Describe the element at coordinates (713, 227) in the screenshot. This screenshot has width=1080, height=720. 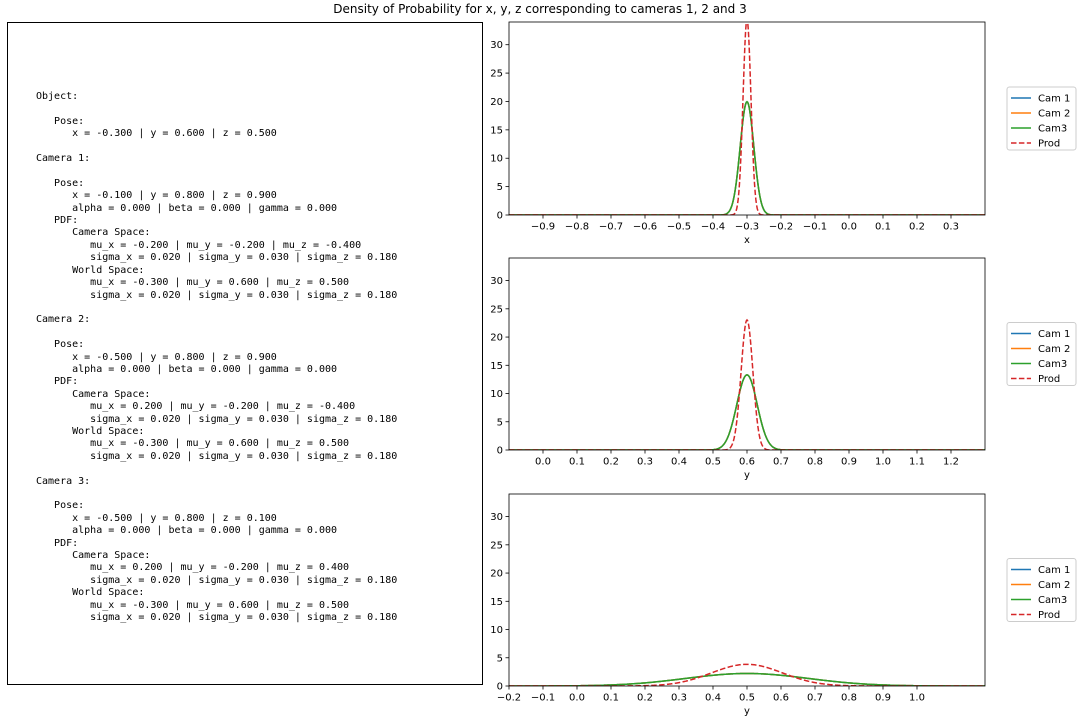
I see `x-tick-label: −0.4` at that location.